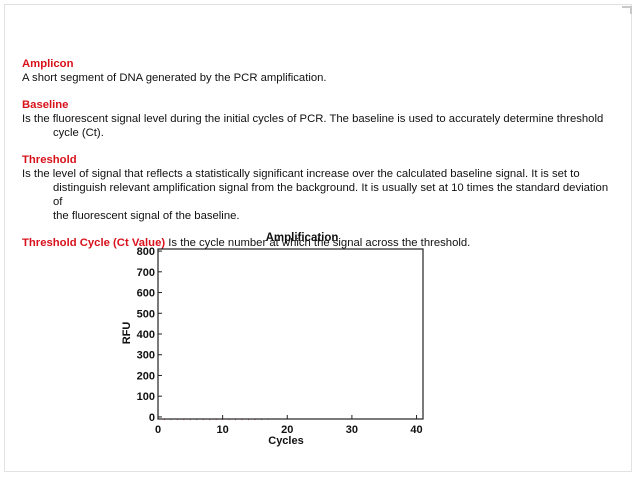  What do you see at coordinates (94, 243) in the screenshot?
I see `term-threshold-cycle: Threshold Cycle (Ct Value)` at bounding box center [94, 243].